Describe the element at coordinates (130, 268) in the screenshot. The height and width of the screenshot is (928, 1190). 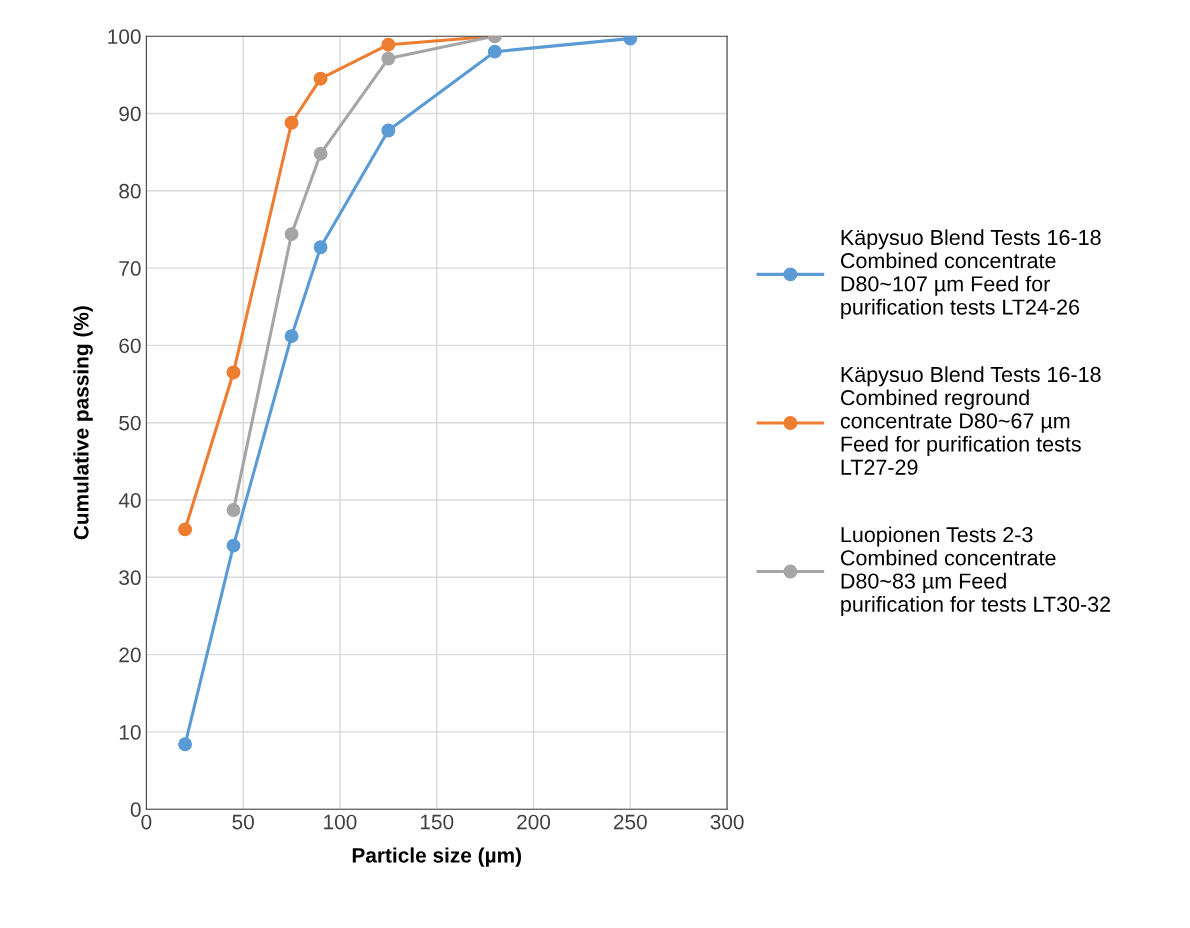
I see `y-tick-label: 70` at that location.